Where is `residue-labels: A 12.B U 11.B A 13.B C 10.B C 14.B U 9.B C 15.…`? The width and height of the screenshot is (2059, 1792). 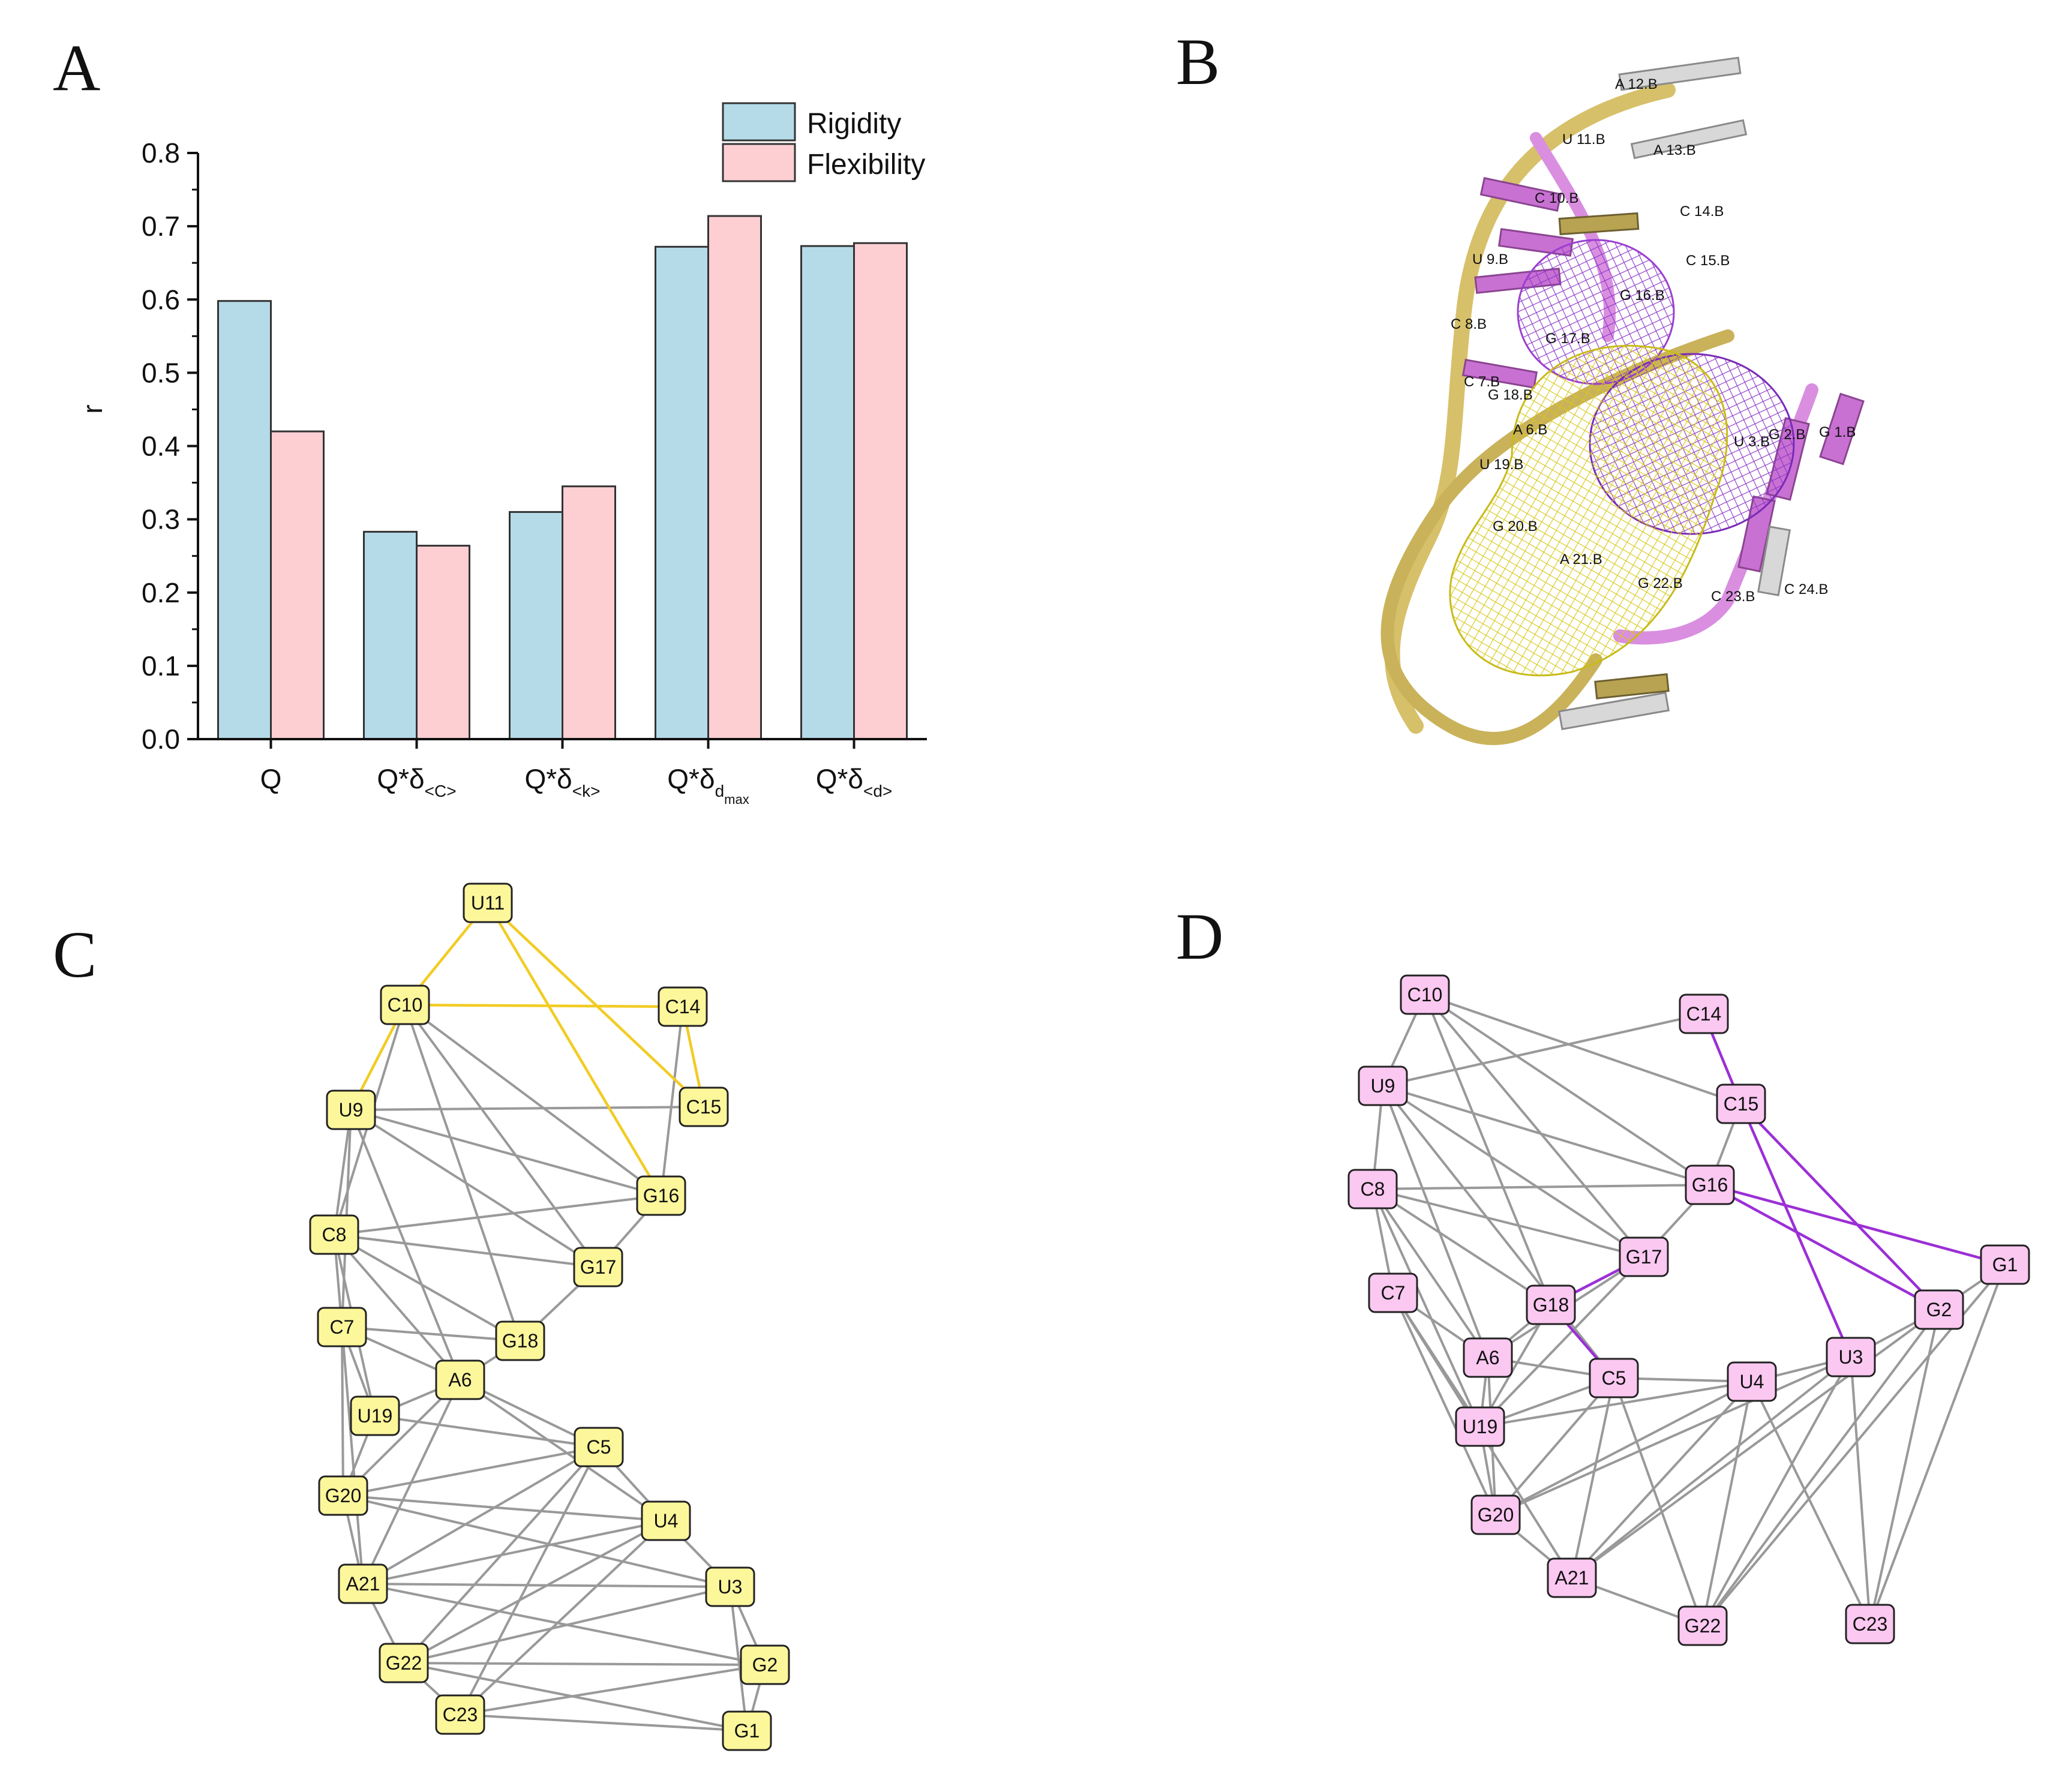
residue-labels: A 12.B U 11.B A 13.B C 10.B C 14.B U 9.B C 15.… is located at coordinates (1653, 340).